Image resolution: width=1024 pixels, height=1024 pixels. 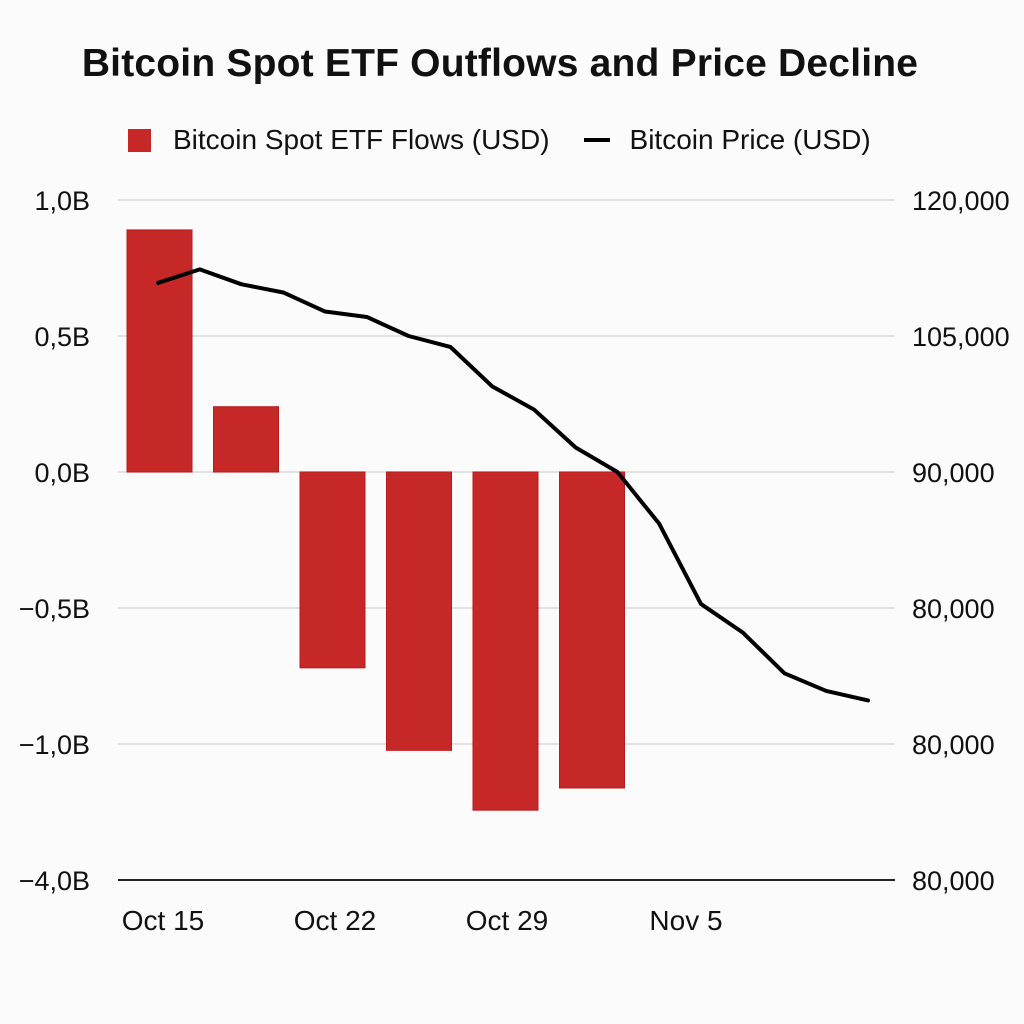 I want to click on left-tick-label: −1,0B, so click(x=54, y=745).